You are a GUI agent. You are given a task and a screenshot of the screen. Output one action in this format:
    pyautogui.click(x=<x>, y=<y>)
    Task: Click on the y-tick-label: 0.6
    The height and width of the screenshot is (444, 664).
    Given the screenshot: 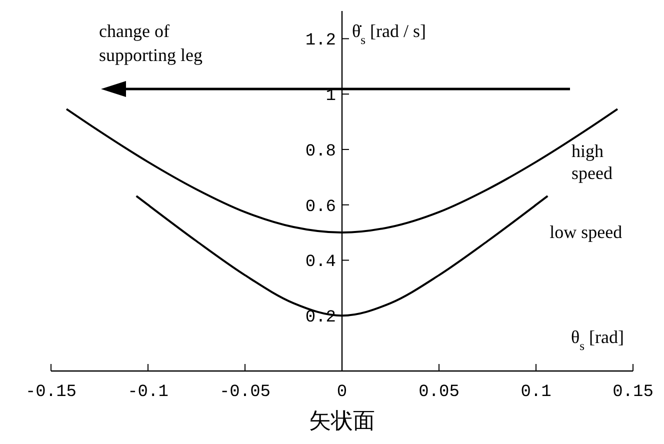 What is the action you would take?
    pyautogui.click(x=320, y=207)
    